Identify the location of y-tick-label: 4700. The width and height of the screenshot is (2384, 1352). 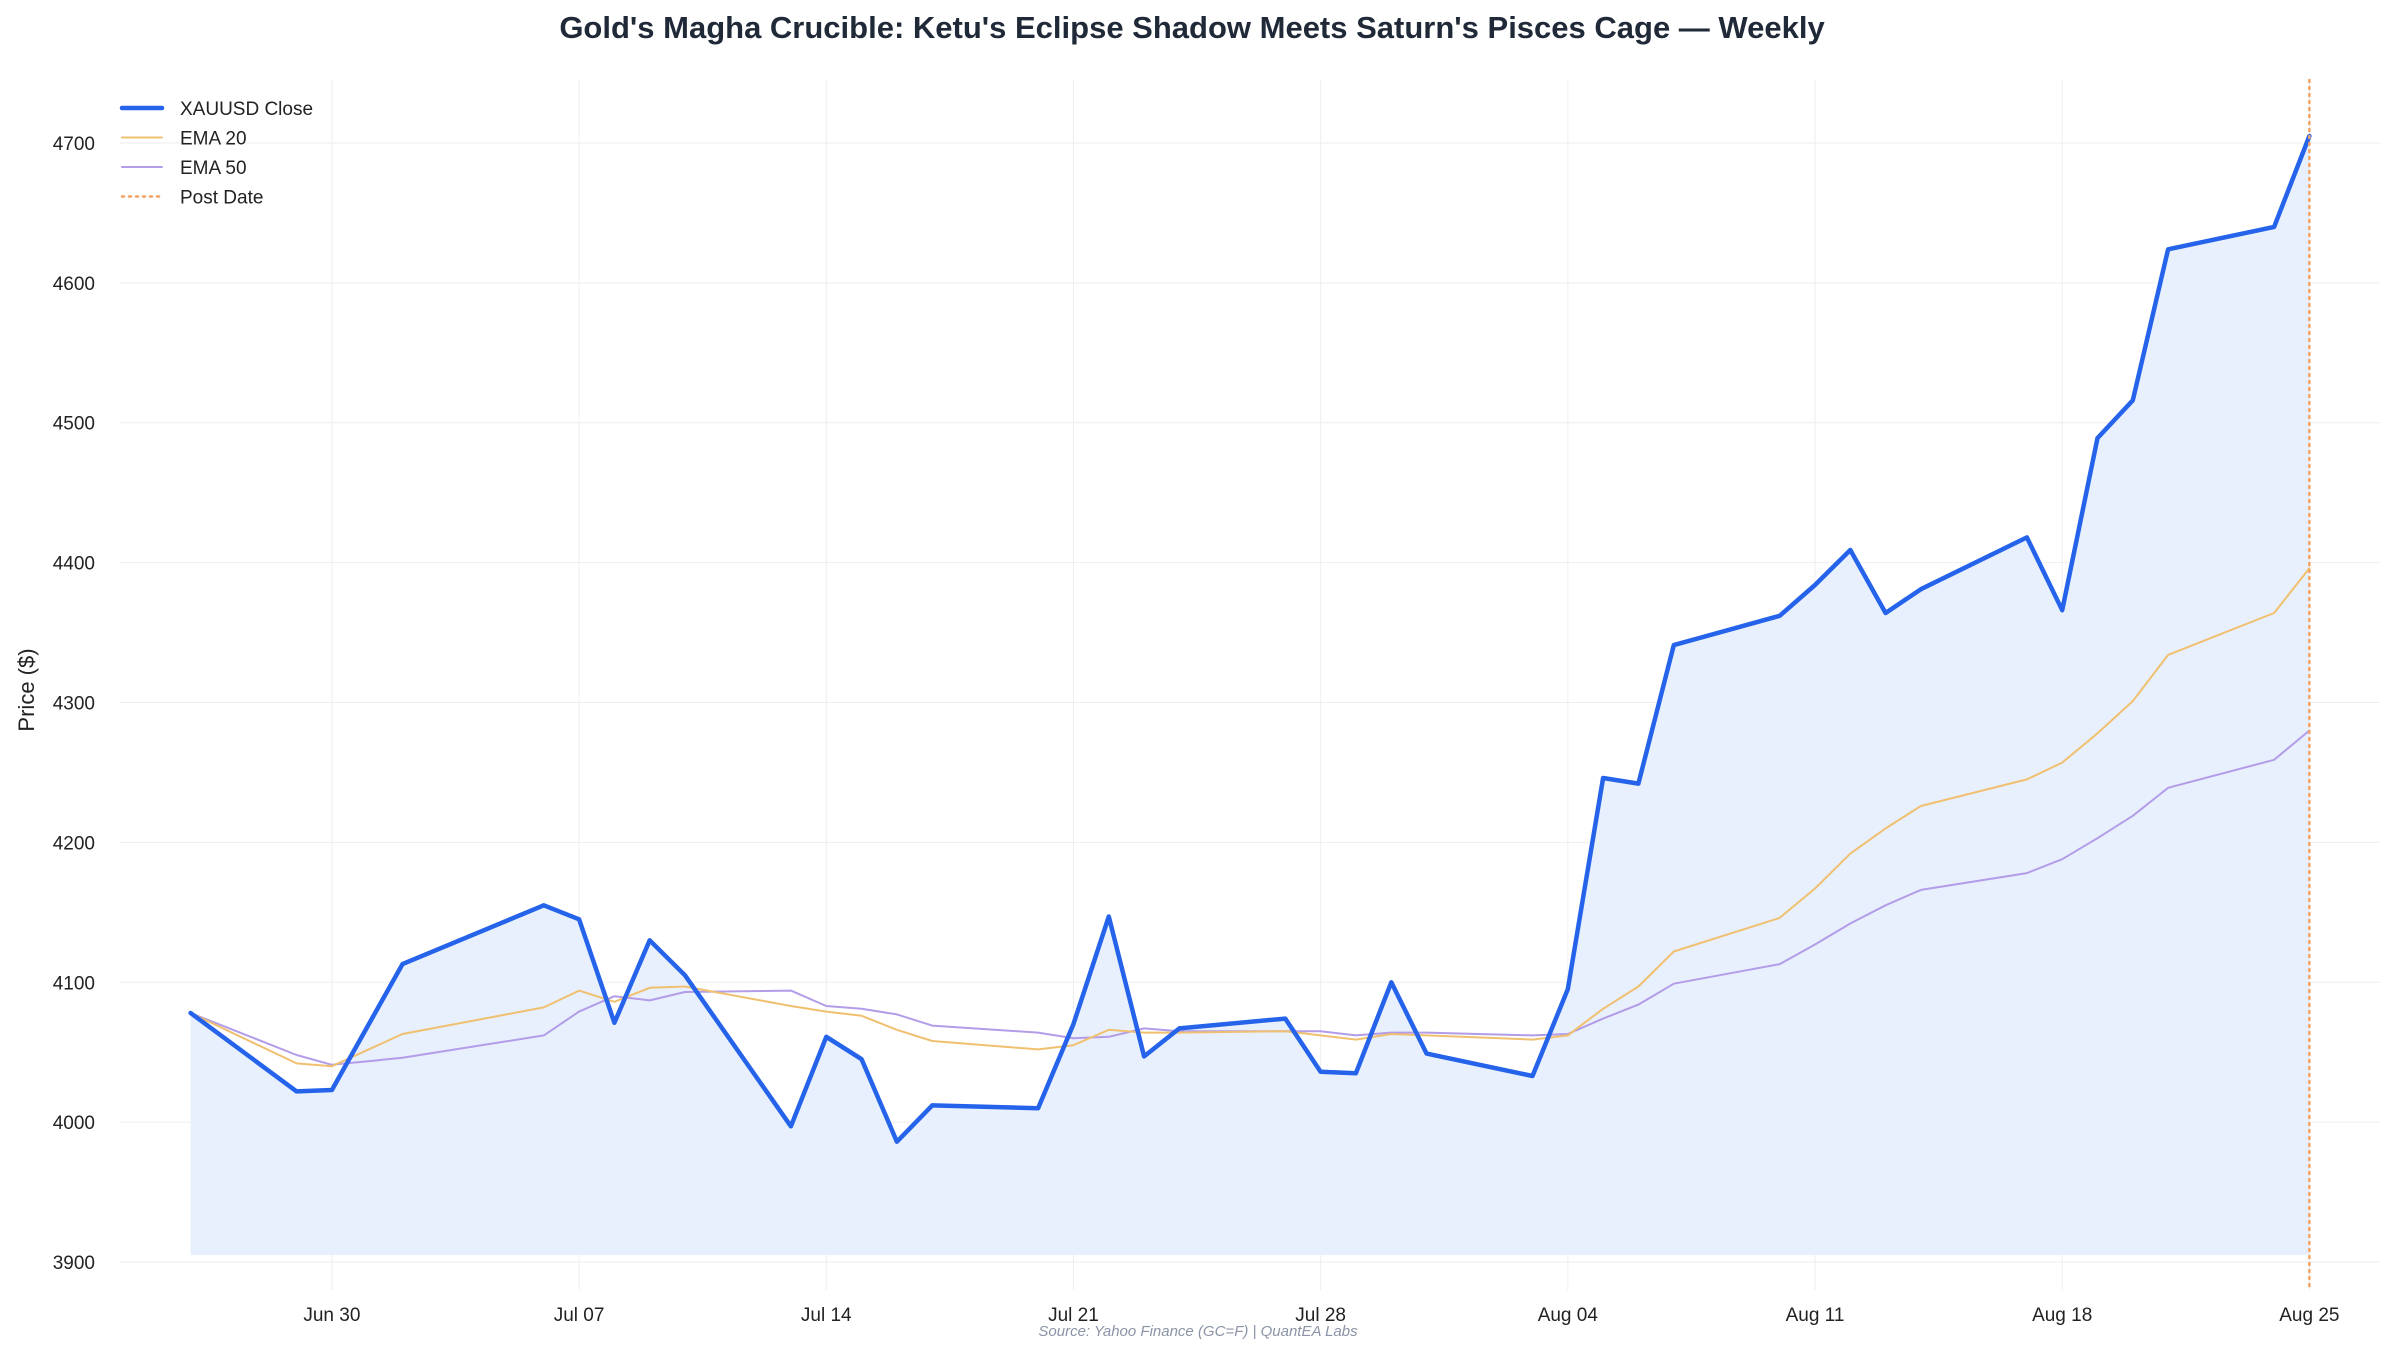
(74, 144).